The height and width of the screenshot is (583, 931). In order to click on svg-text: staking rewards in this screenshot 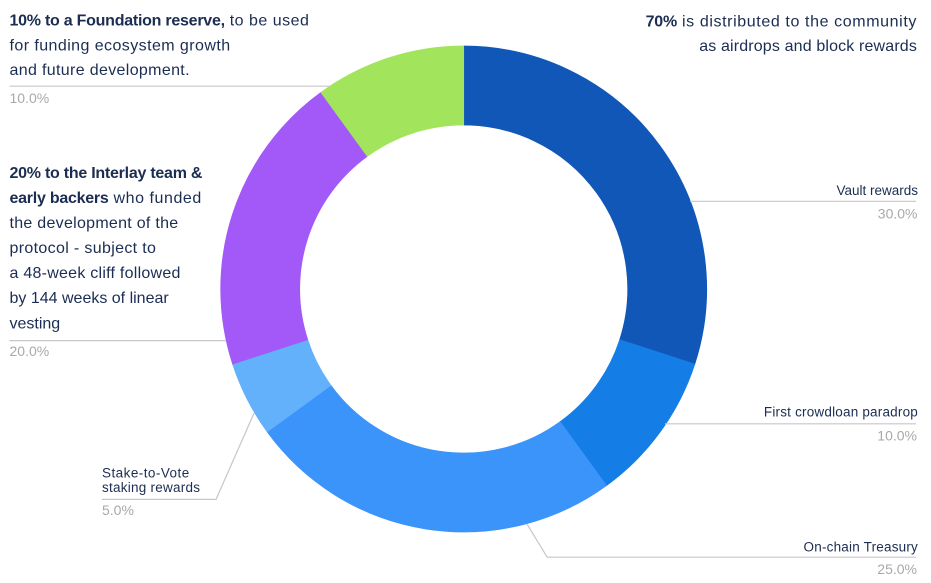, I will do `click(151, 487)`.